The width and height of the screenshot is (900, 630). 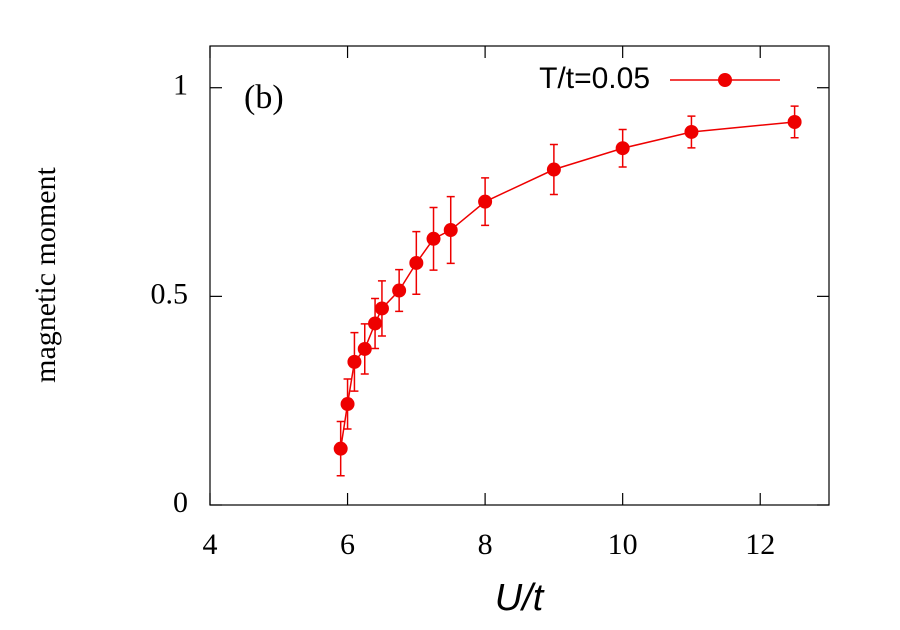 What do you see at coordinates (347, 544) in the screenshot?
I see `x-tick-label: 6` at bounding box center [347, 544].